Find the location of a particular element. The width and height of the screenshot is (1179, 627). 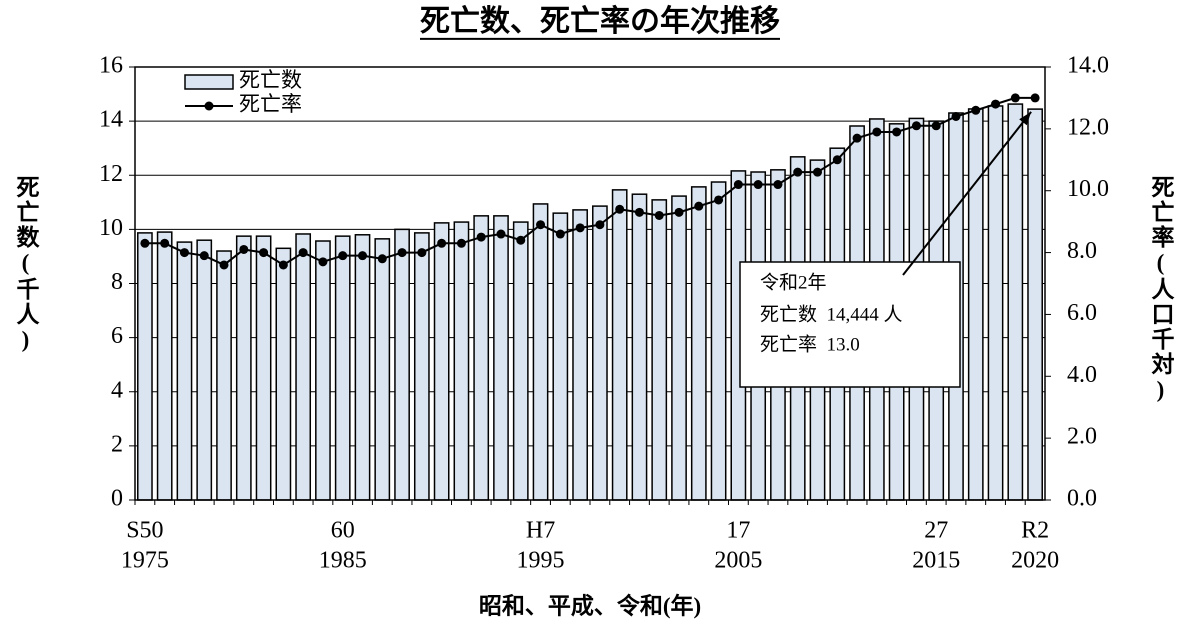

y2-tick-label: 0.0 is located at coordinates (1082, 499).